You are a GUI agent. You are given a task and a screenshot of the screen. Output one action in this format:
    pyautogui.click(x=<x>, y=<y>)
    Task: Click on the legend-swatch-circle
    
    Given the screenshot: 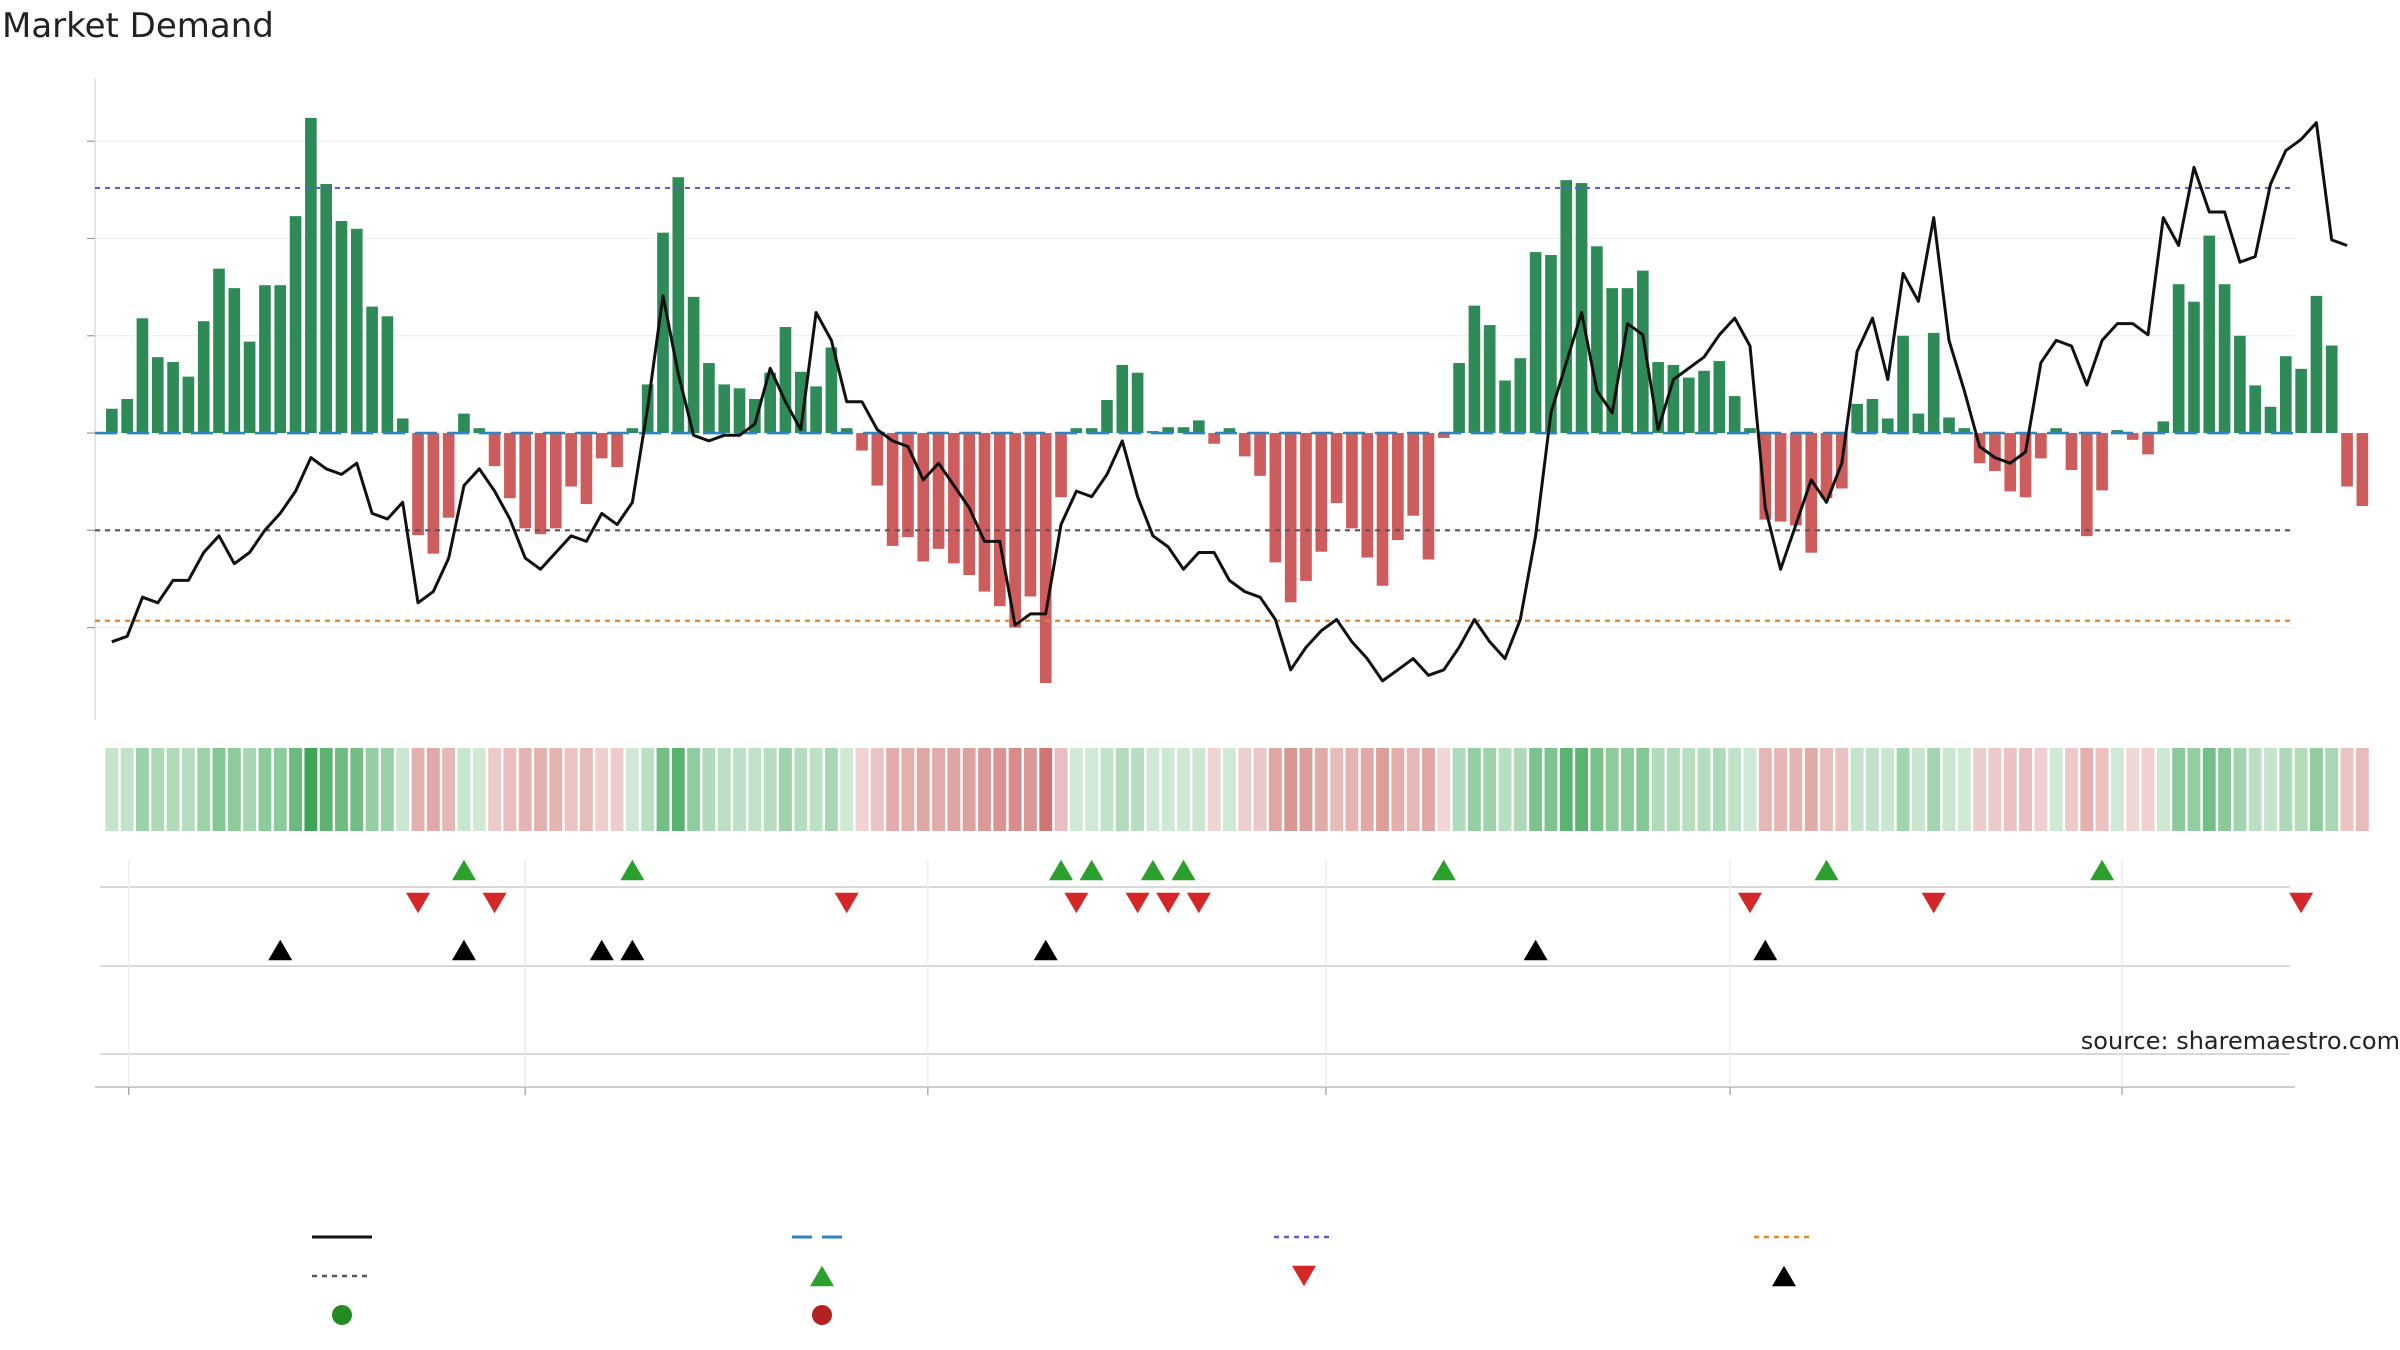 What is the action you would take?
    pyautogui.click(x=822, y=1315)
    